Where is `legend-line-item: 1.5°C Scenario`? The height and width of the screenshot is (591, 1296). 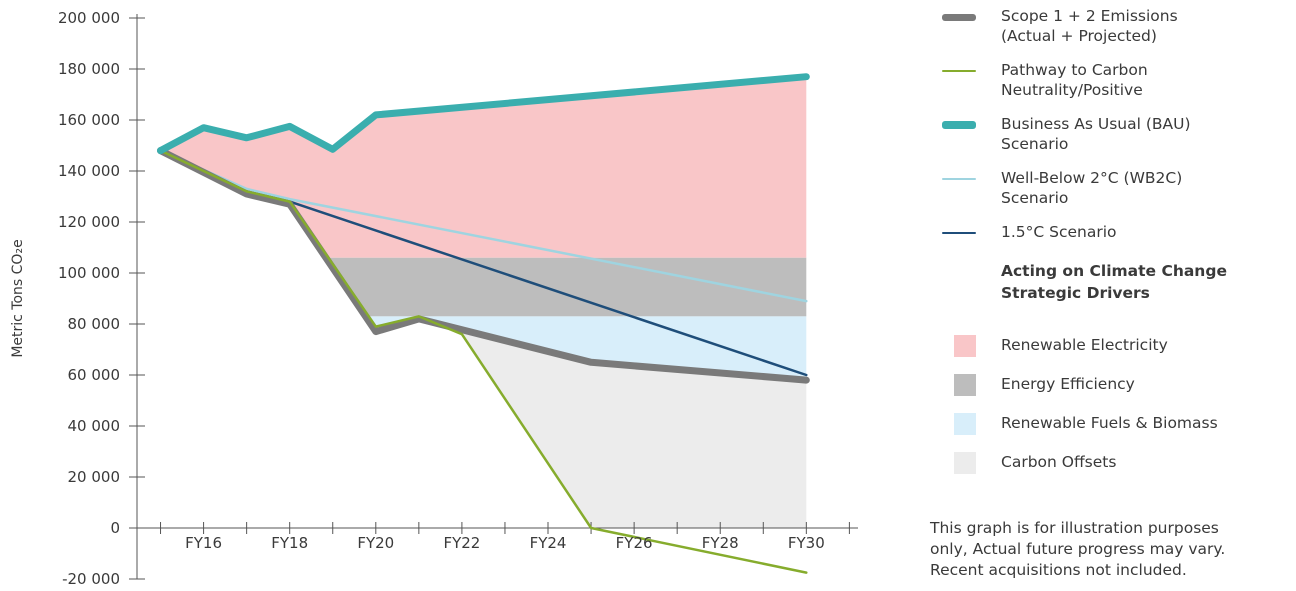
legend-line-item: 1.5°C Scenario is located at coordinates (1113, 239).